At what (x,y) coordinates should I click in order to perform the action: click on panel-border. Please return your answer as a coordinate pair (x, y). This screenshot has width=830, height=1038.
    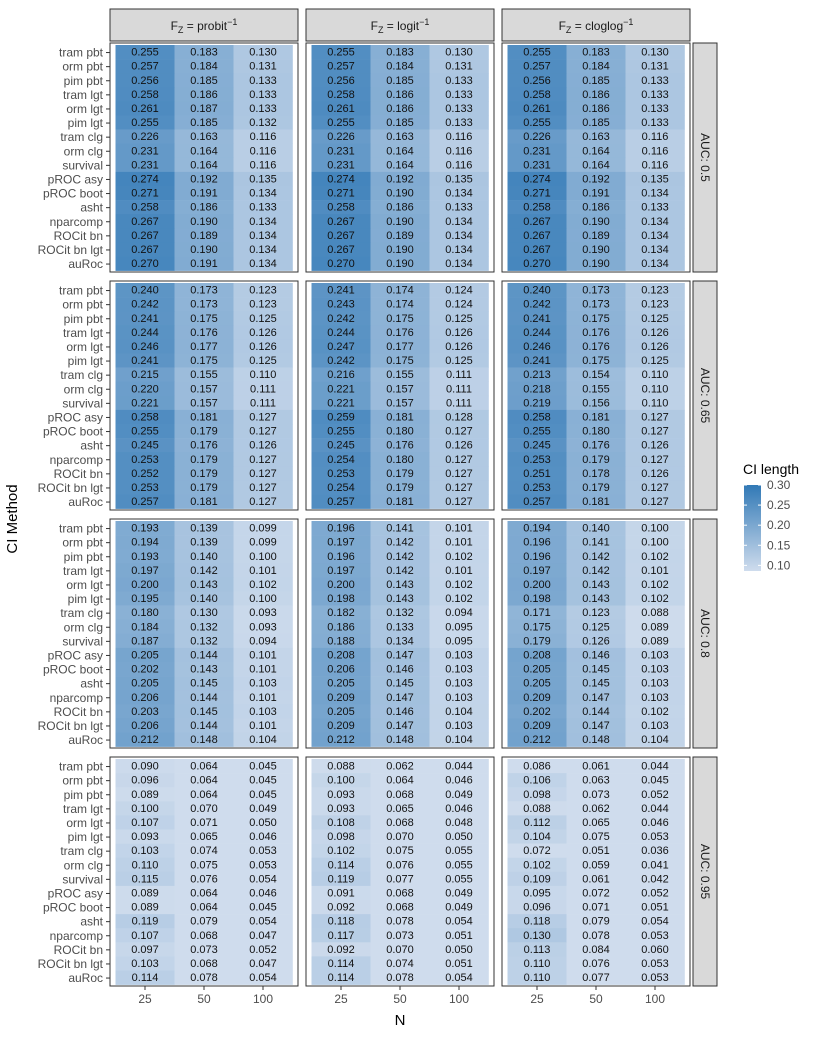
    Looking at the image, I should click on (204, 633).